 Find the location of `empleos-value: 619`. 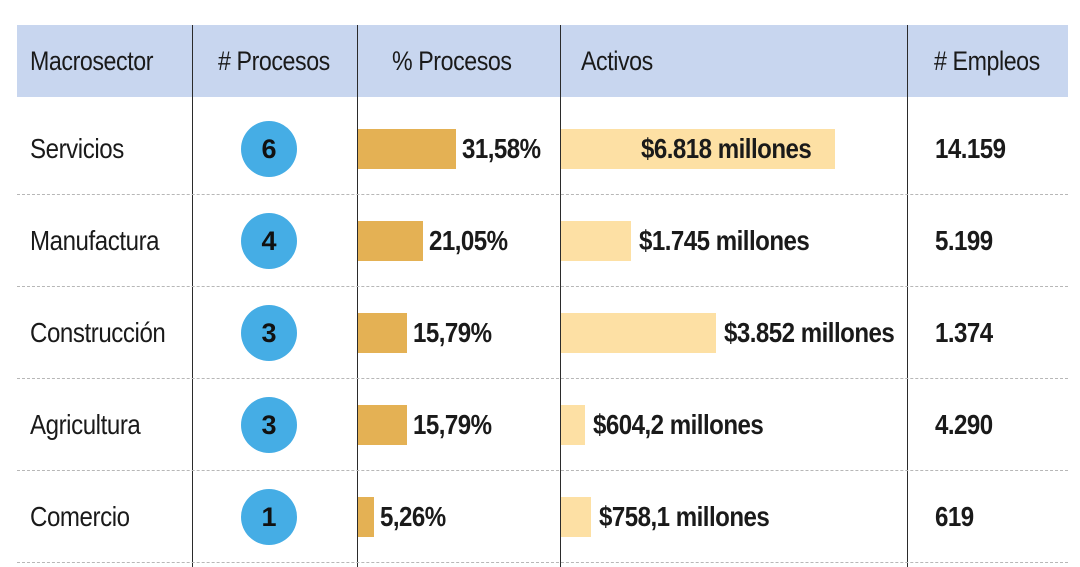

empleos-value: 619 is located at coordinates (954, 516).